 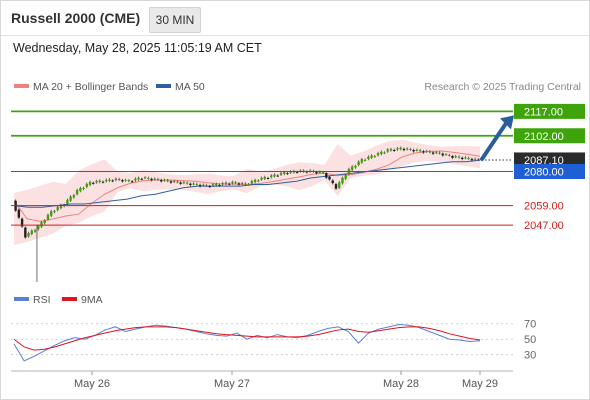 I want to click on level-label-2059.00: 2059.00, so click(x=544, y=207).